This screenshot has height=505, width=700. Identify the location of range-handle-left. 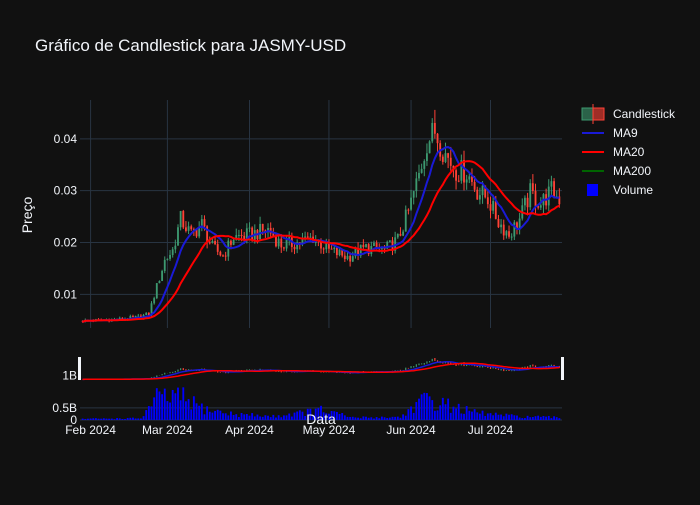
(79, 368).